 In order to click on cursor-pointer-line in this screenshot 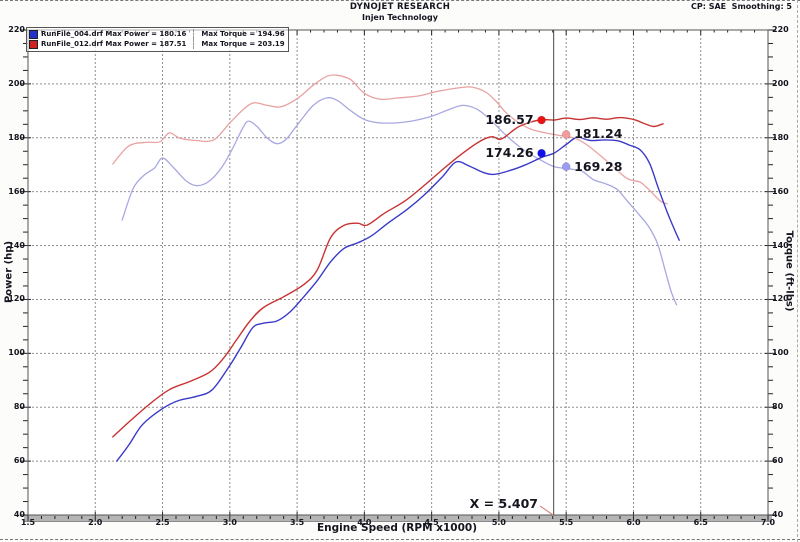, I will do `click(546, 510)`.